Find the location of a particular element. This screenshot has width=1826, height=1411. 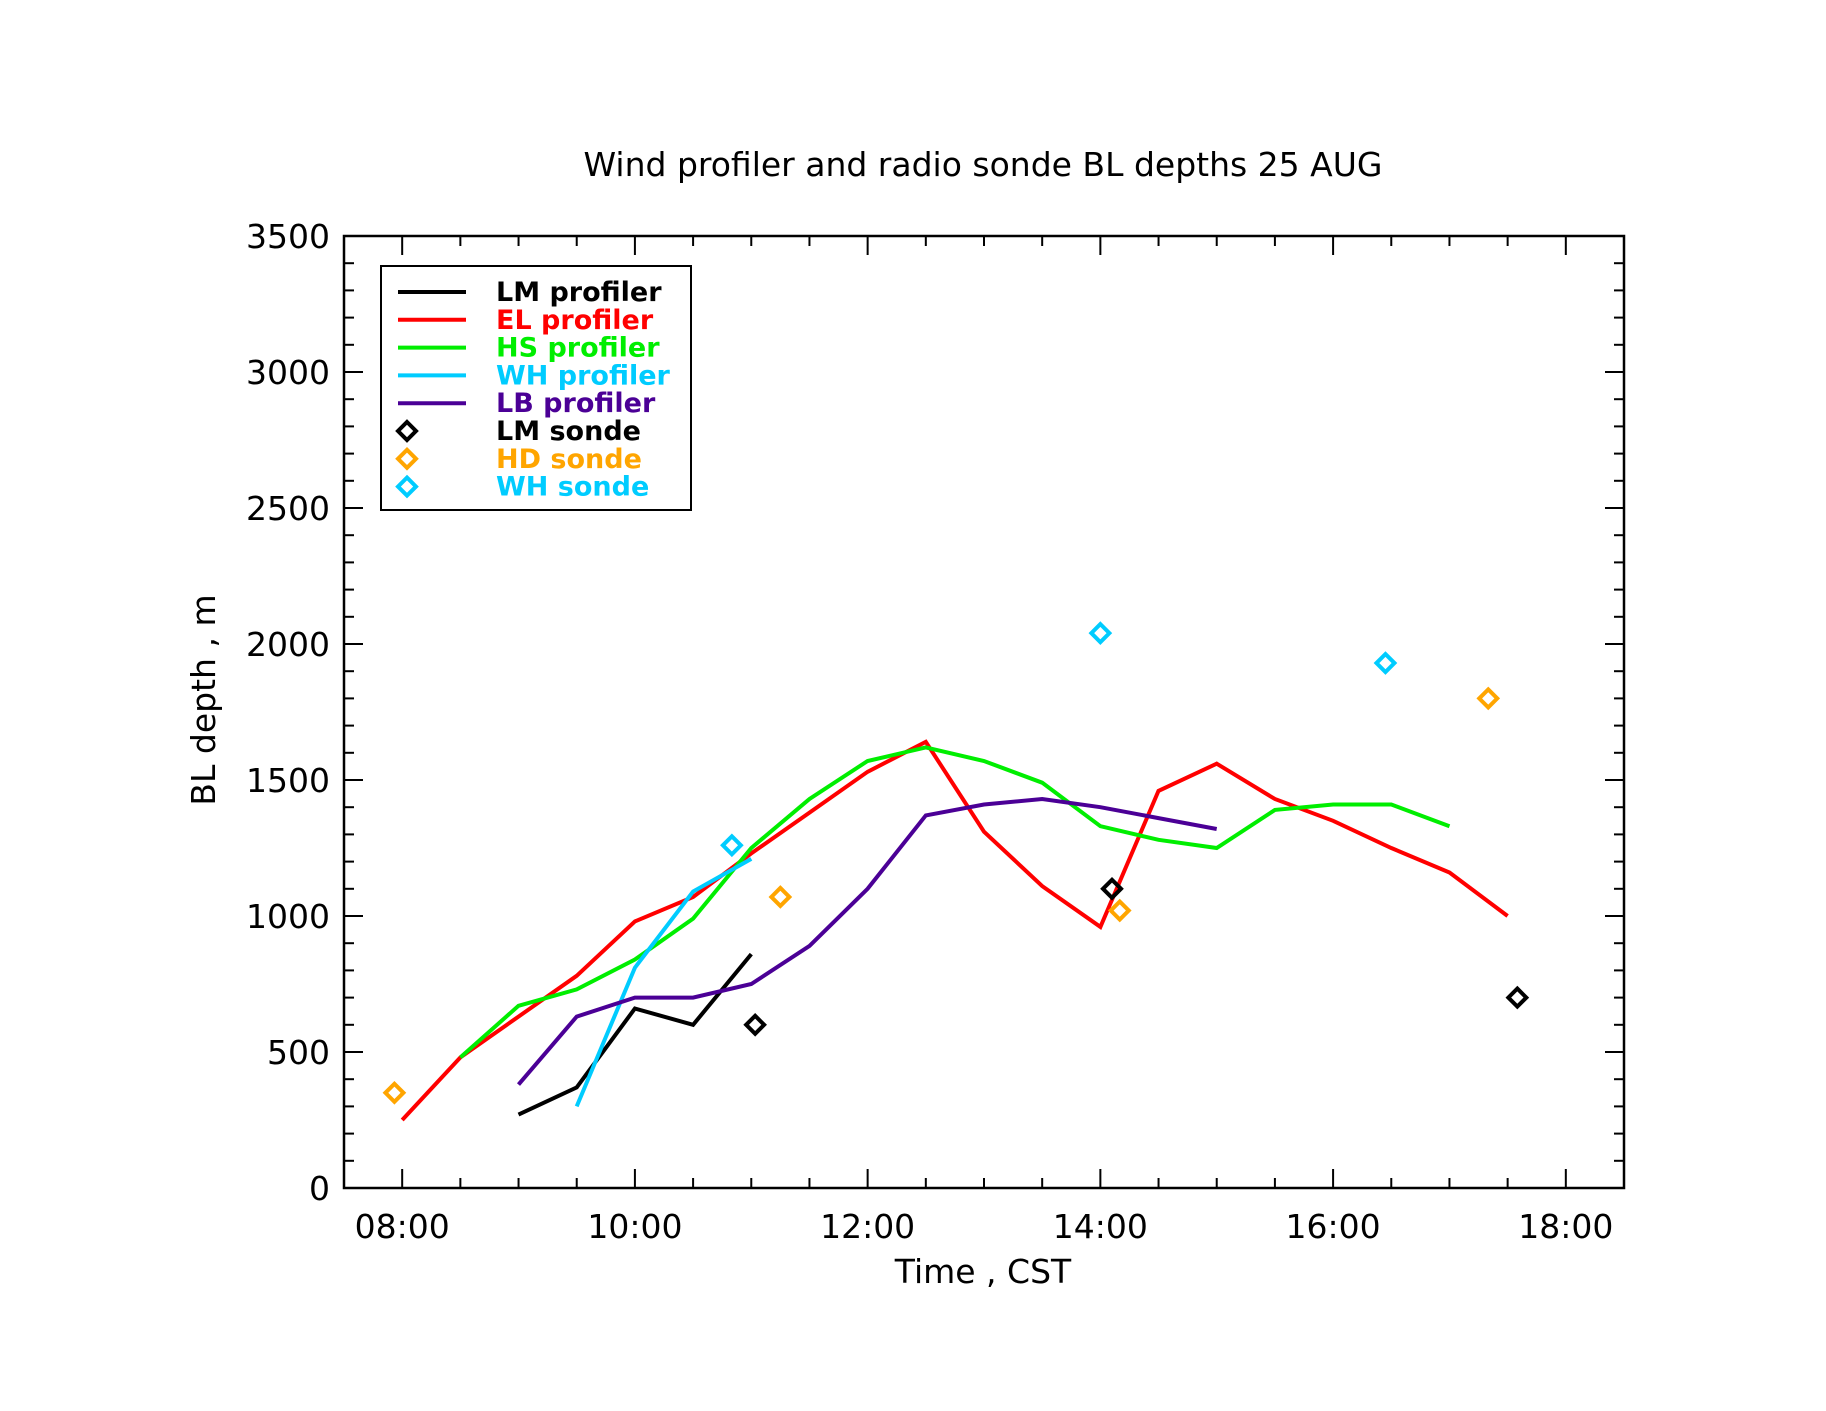

legend-lb-profiler-label: LB profiler is located at coordinates (576, 403).